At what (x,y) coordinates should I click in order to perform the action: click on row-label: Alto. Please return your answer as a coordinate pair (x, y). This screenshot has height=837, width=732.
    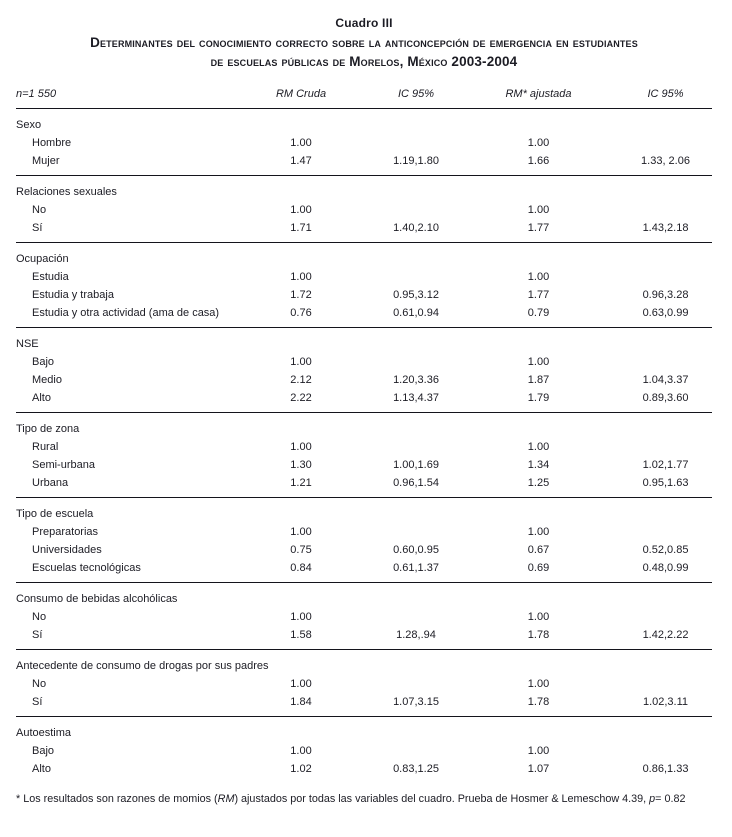
    Looking at the image, I should click on (41, 398).